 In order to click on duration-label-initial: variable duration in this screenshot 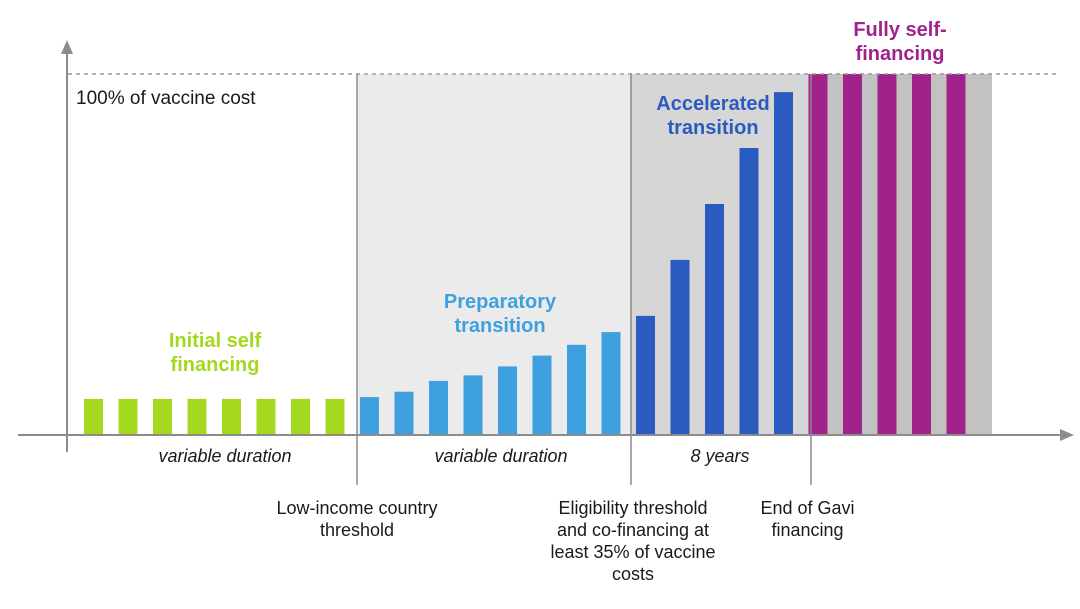, I will do `click(225, 456)`.